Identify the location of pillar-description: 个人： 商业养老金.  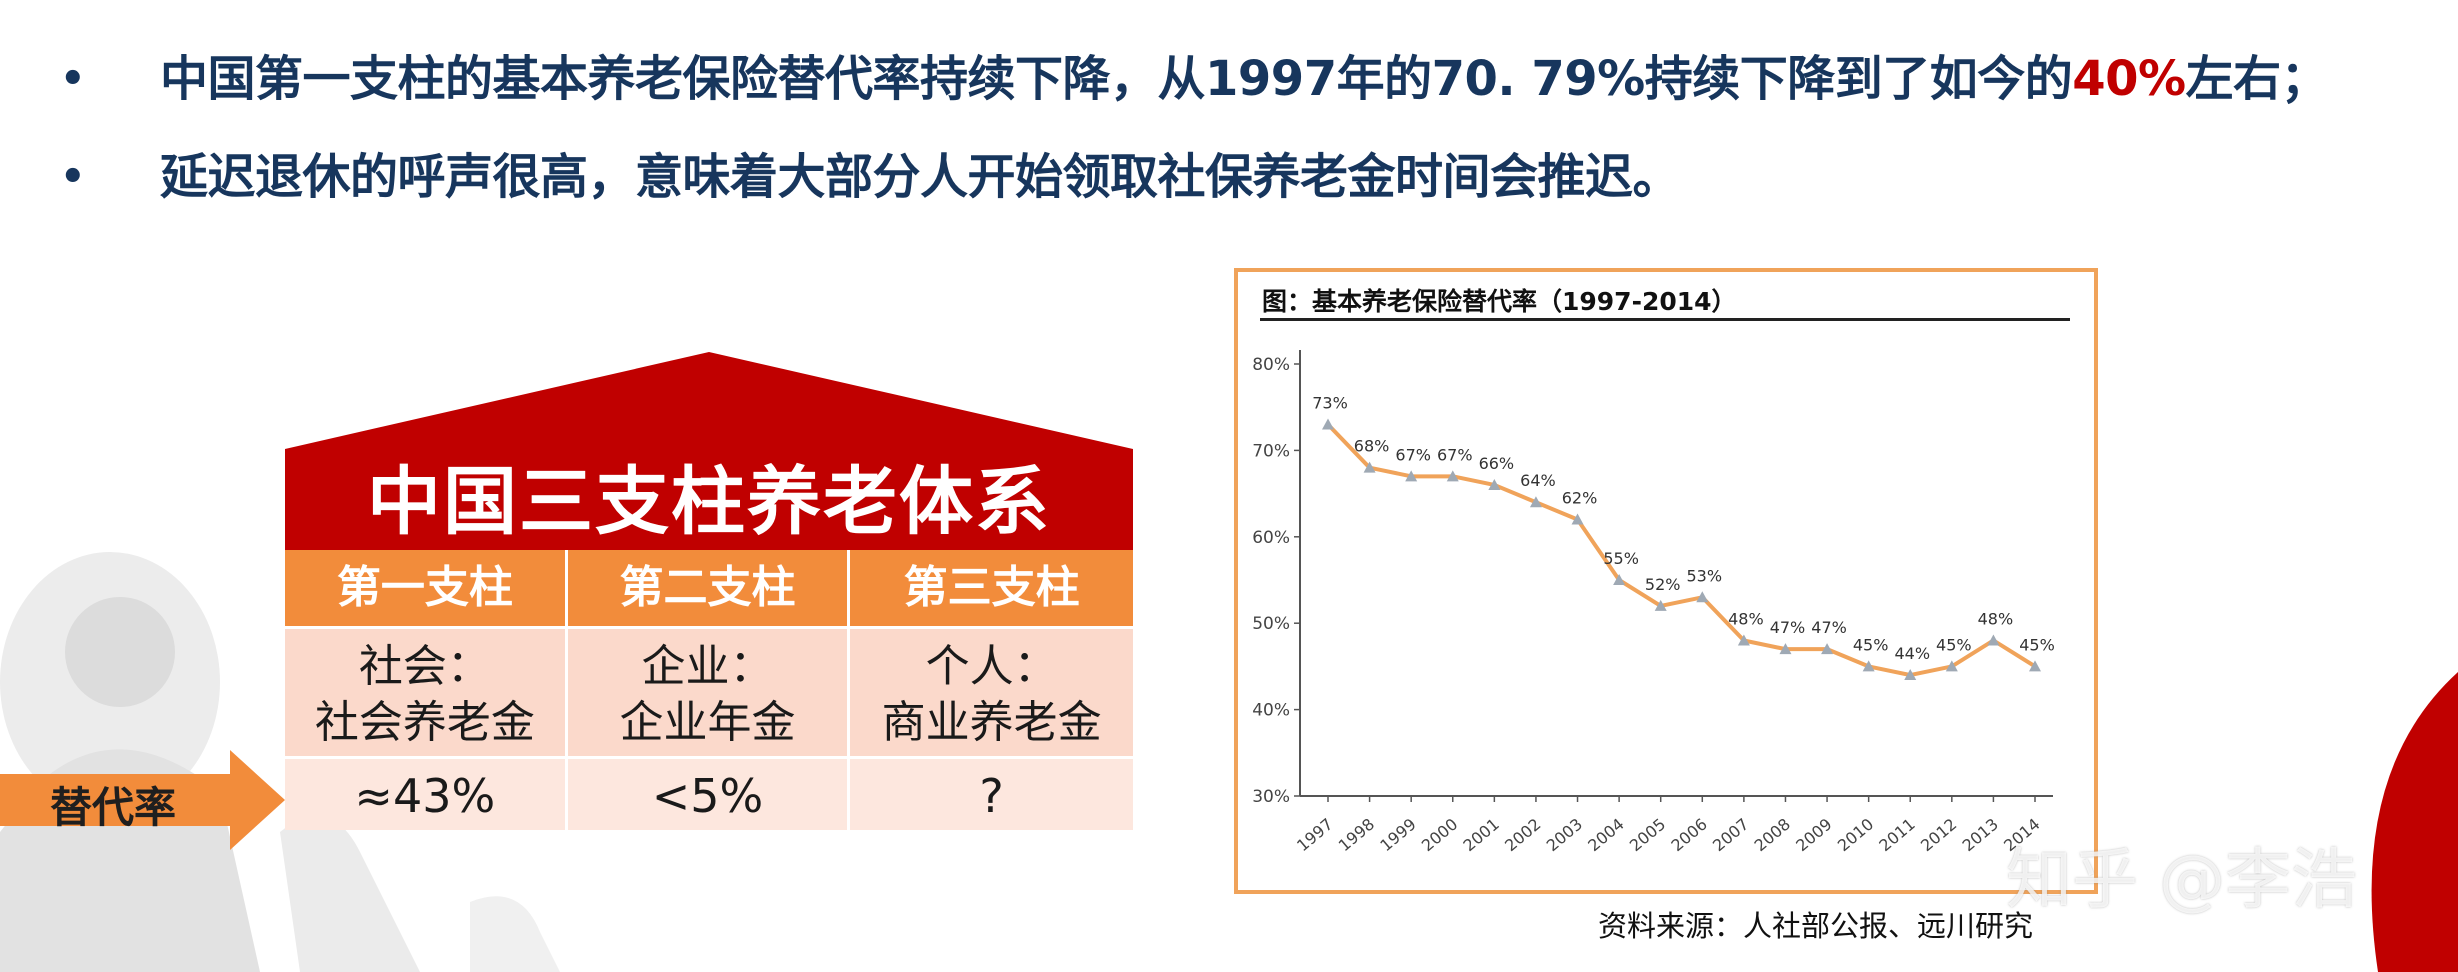
(991, 691).